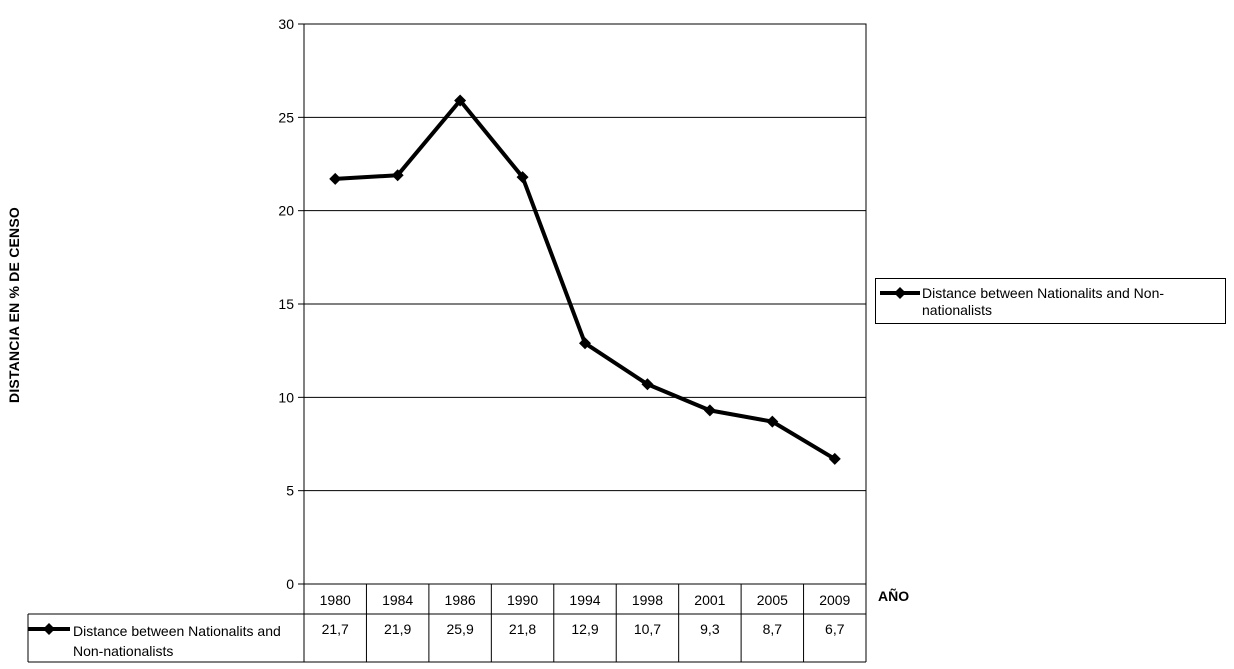  I want to click on y-tick-label: 15, so click(286, 304).